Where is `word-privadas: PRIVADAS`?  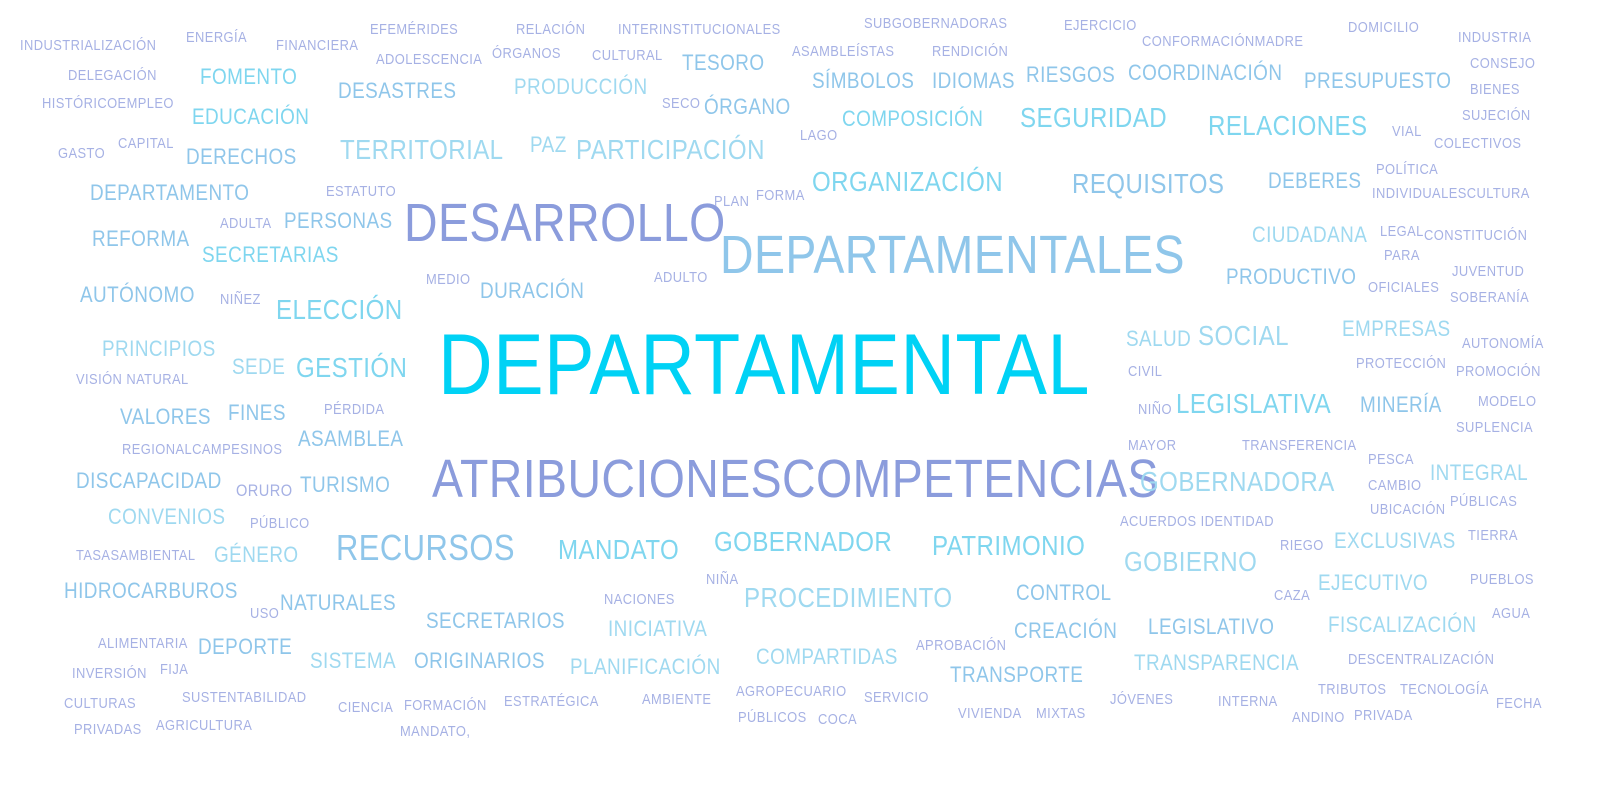
word-privadas: PRIVADAS is located at coordinates (108, 729).